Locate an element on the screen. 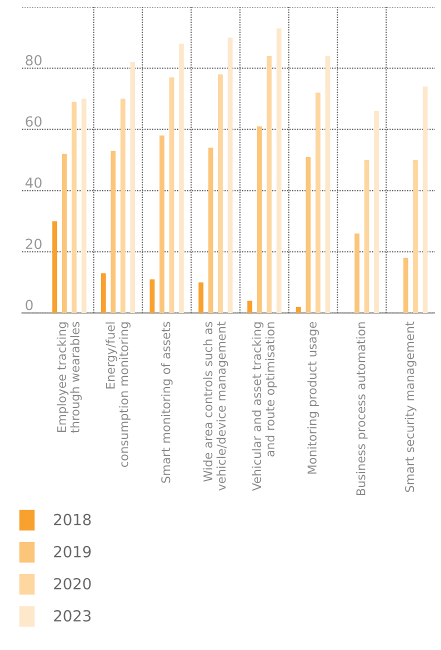 The height and width of the screenshot is (650, 441). y-tick-label: 40 is located at coordinates (33, 182).